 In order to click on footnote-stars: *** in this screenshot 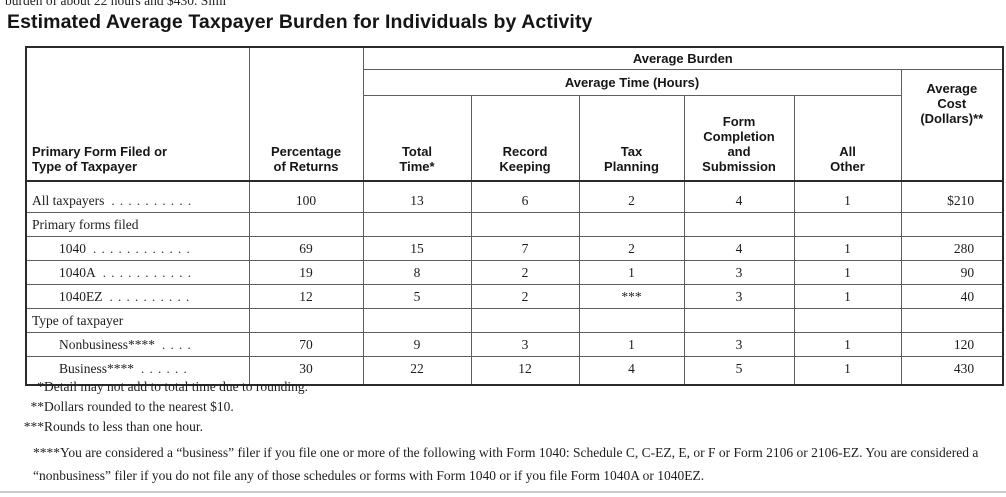, I will do `click(33, 426)`.